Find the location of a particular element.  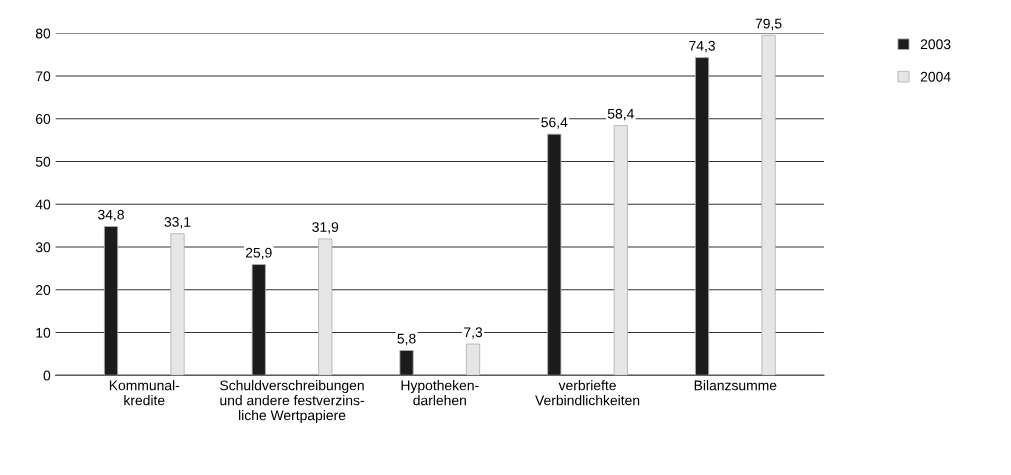

y-tick-label: 40 is located at coordinates (43, 204).